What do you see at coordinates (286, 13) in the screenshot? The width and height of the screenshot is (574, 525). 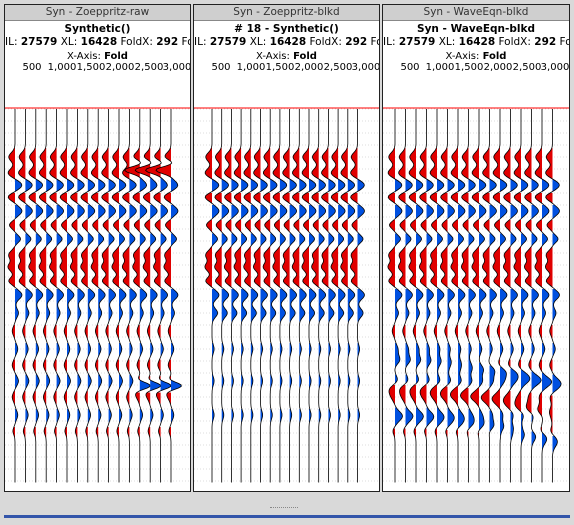 I see `panel-title-bar: Syn - Zoeppritz-blkd` at bounding box center [286, 13].